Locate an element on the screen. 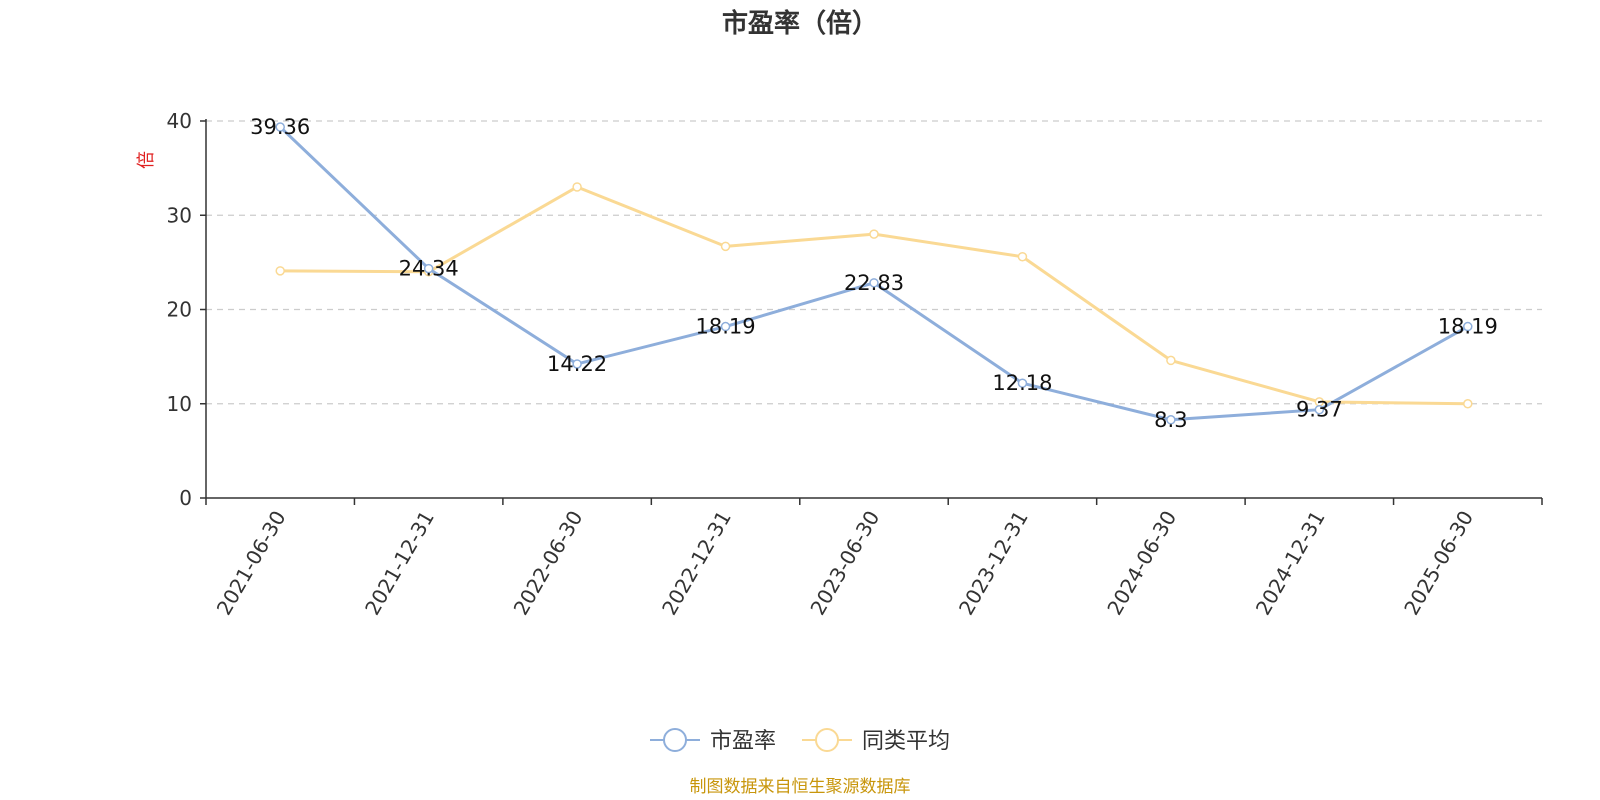  x-tick-label: 2023-12-31 is located at coordinates (993, 563).